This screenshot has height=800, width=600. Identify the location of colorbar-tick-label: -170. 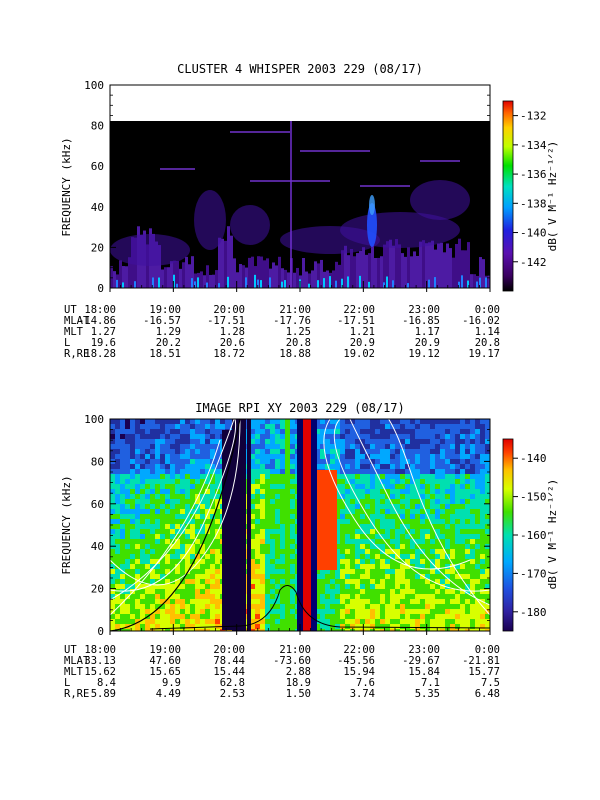
(533, 573).